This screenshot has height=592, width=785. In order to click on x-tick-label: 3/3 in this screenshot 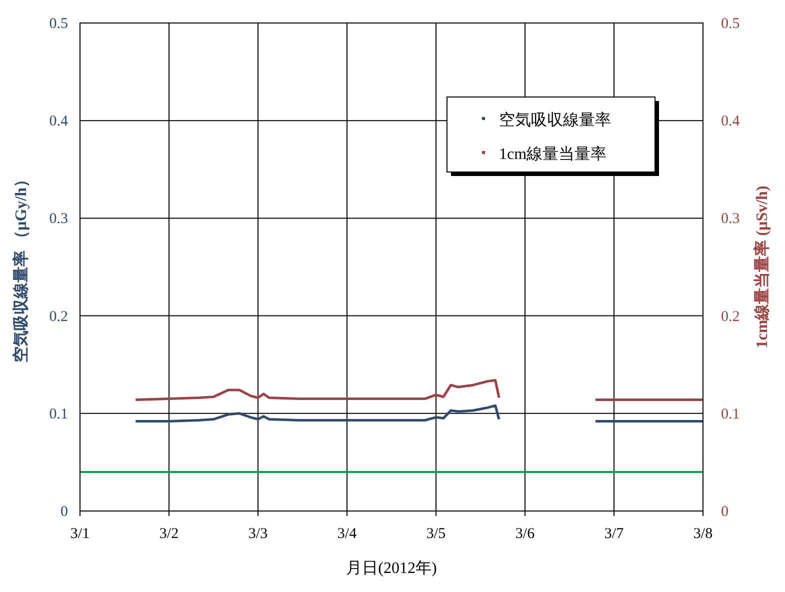, I will do `click(258, 534)`.